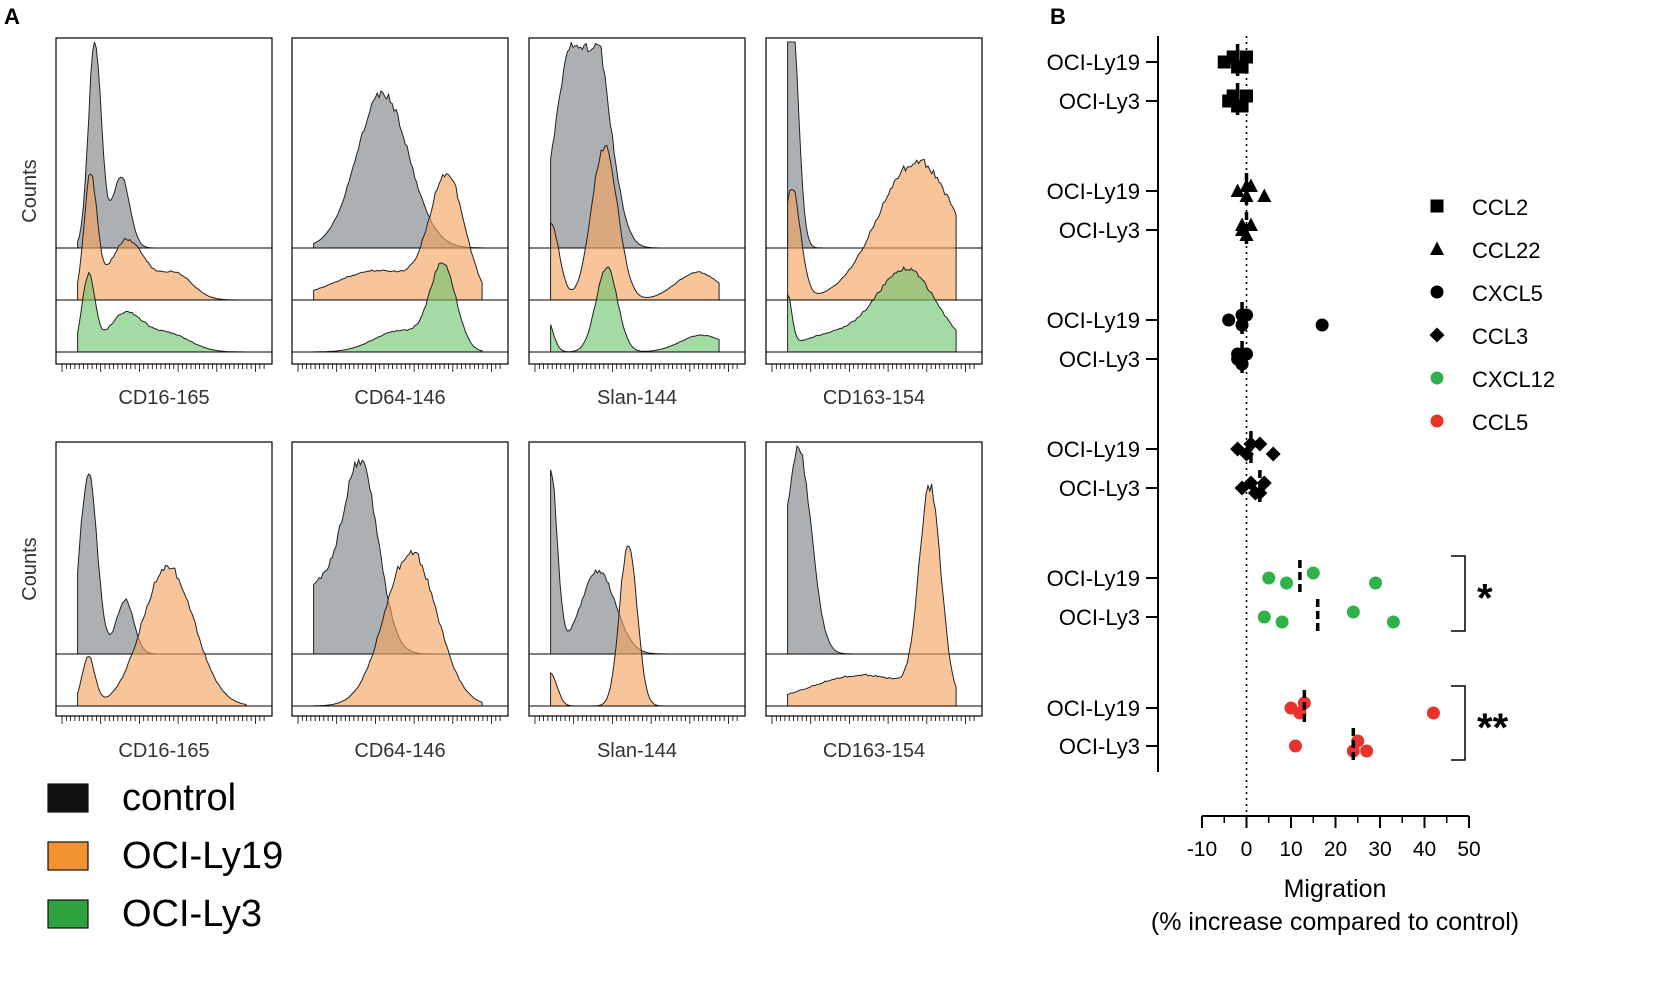 The width and height of the screenshot is (1654, 992). What do you see at coordinates (1493, 728) in the screenshot?
I see `significance-label: **` at bounding box center [1493, 728].